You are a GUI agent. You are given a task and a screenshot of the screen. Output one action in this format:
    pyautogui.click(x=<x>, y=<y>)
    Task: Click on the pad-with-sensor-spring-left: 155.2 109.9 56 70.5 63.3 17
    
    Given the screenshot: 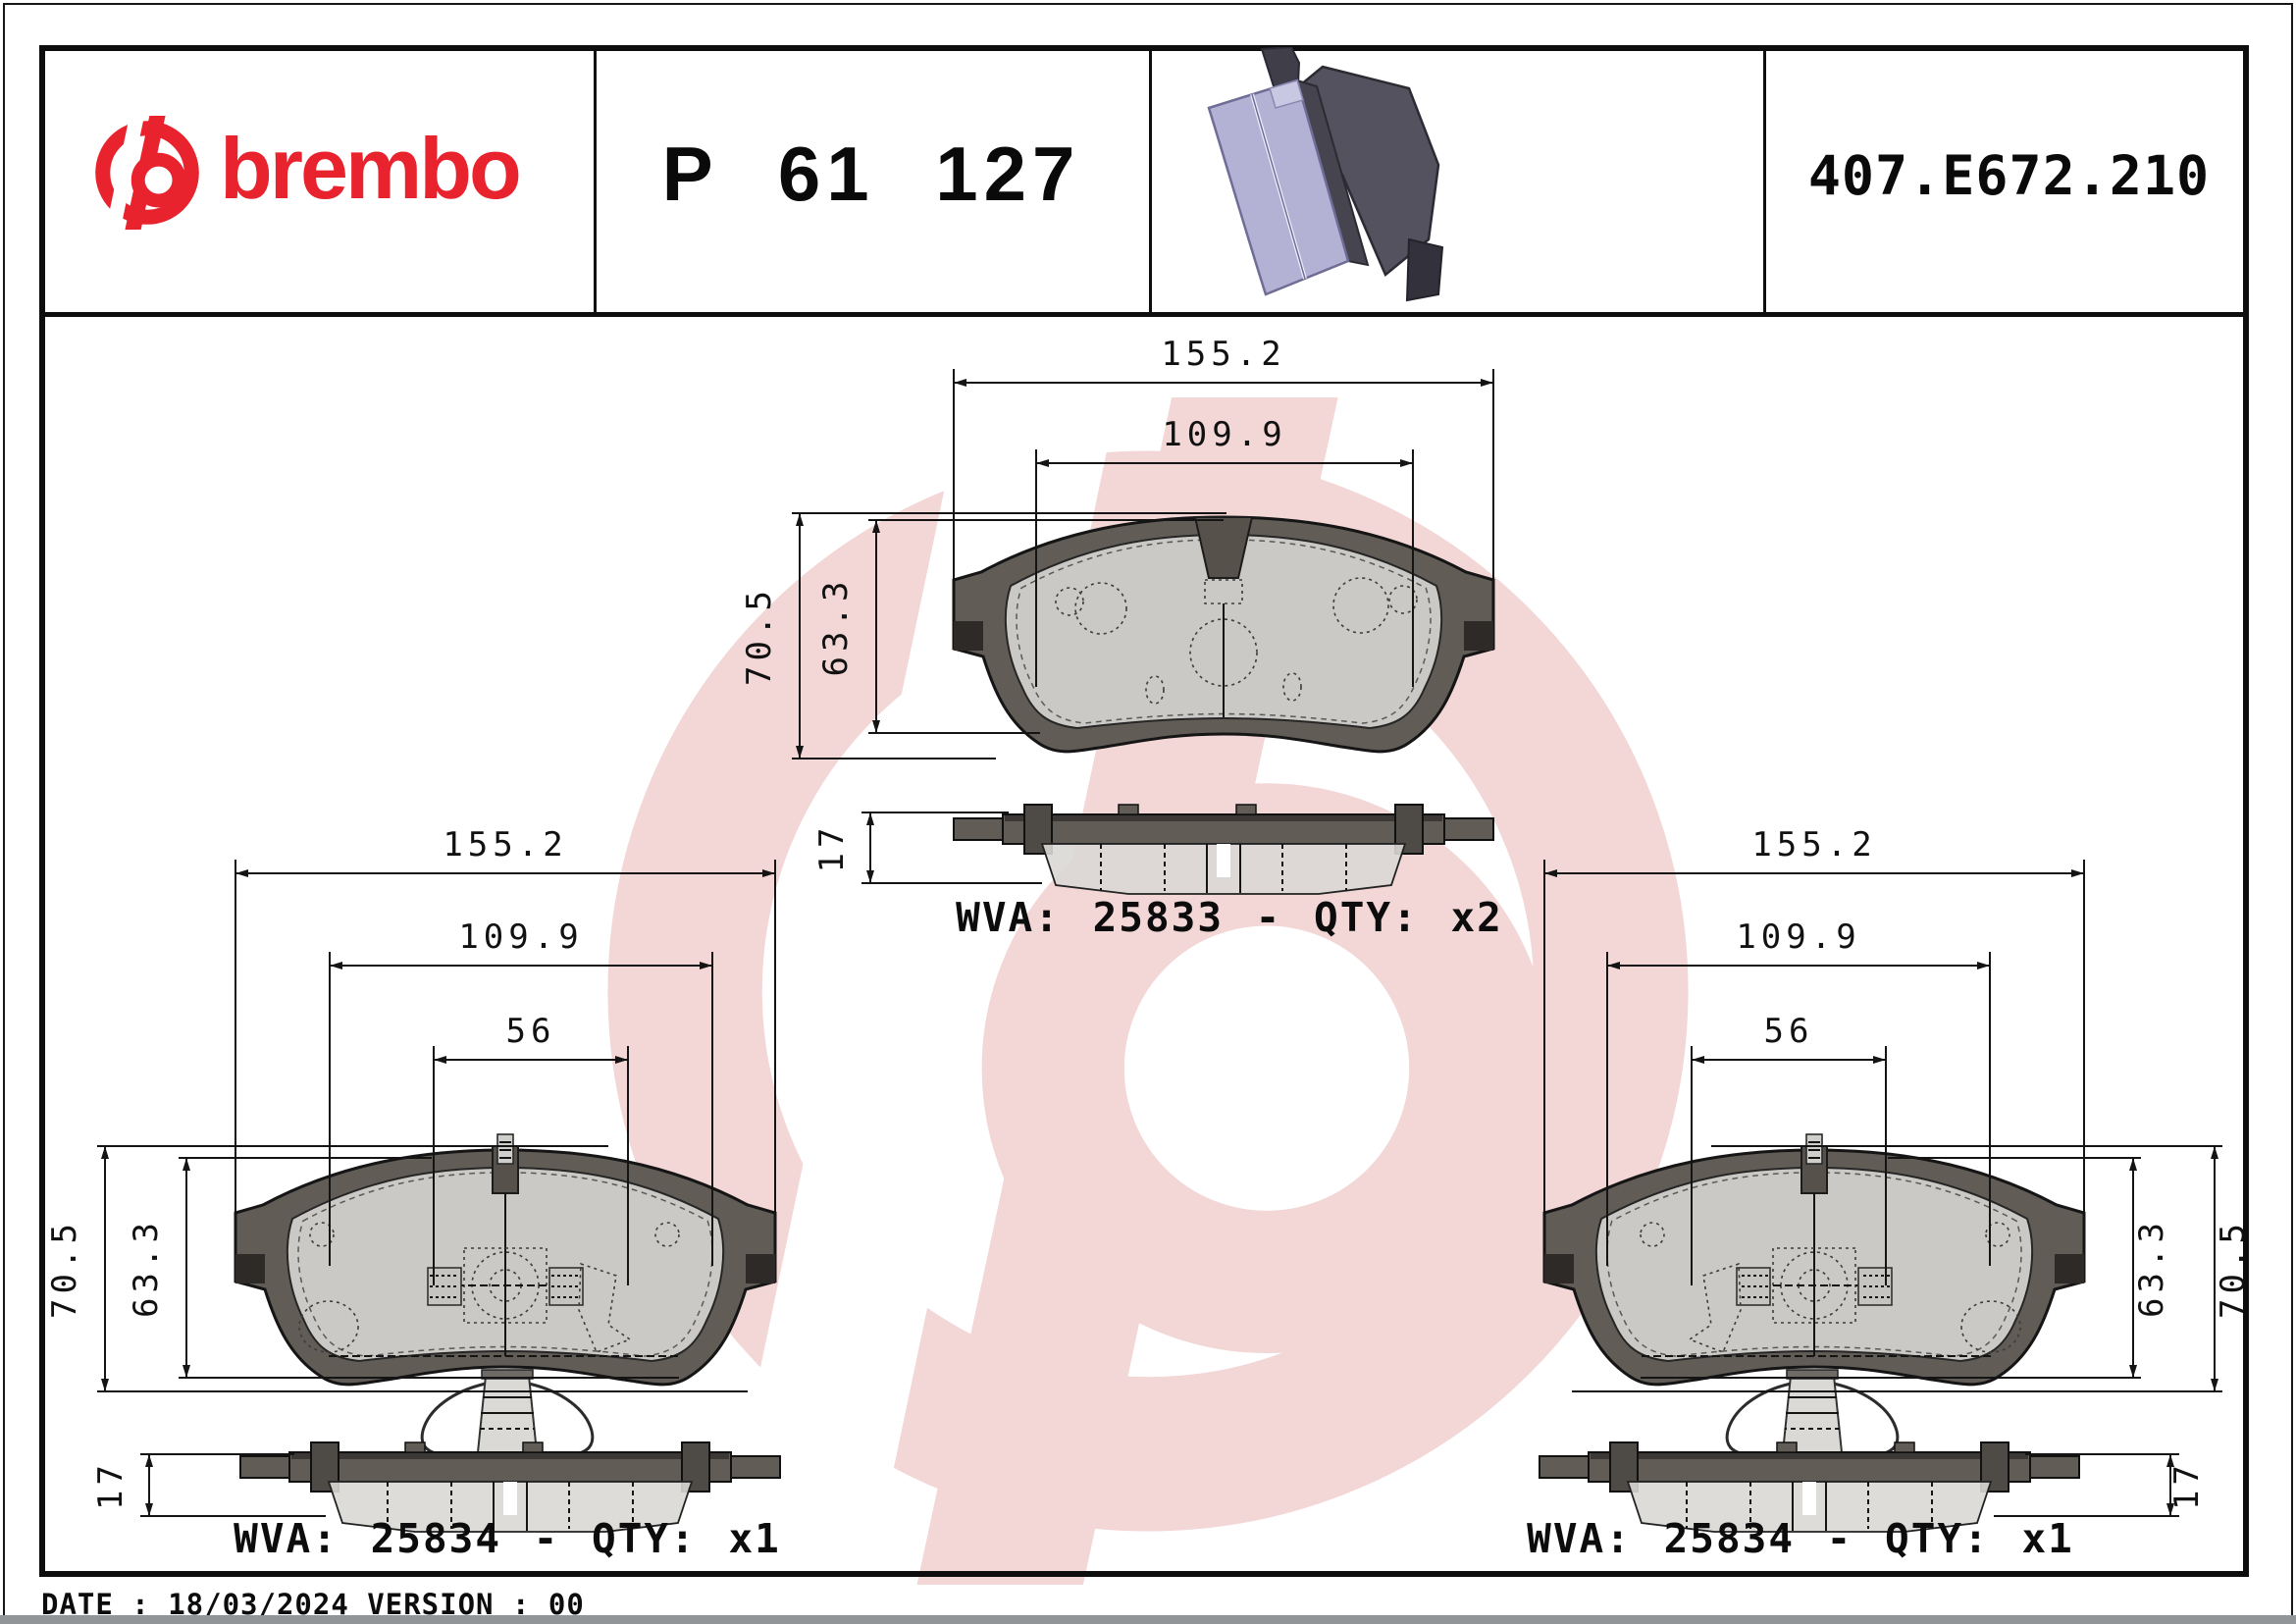 What is the action you would take?
    pyautogui.click(x=413, y=1179)
    